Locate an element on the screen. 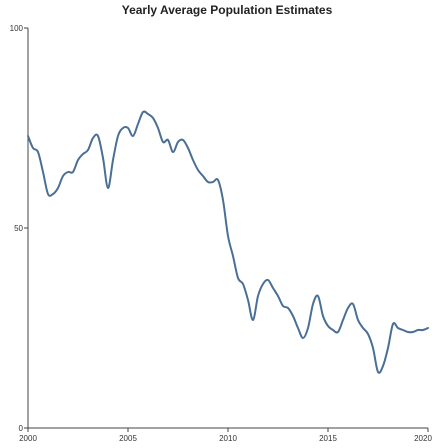 The height and width of the screenshot is (448, 435). x-tick-label: 2010 is located at coordinates (228, 438).